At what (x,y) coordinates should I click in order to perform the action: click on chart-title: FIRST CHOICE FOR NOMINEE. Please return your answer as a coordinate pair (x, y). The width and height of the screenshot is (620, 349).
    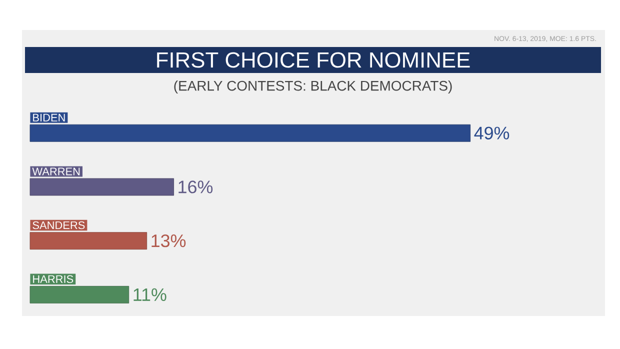
    Looking at the image, I should click on (313, 60).